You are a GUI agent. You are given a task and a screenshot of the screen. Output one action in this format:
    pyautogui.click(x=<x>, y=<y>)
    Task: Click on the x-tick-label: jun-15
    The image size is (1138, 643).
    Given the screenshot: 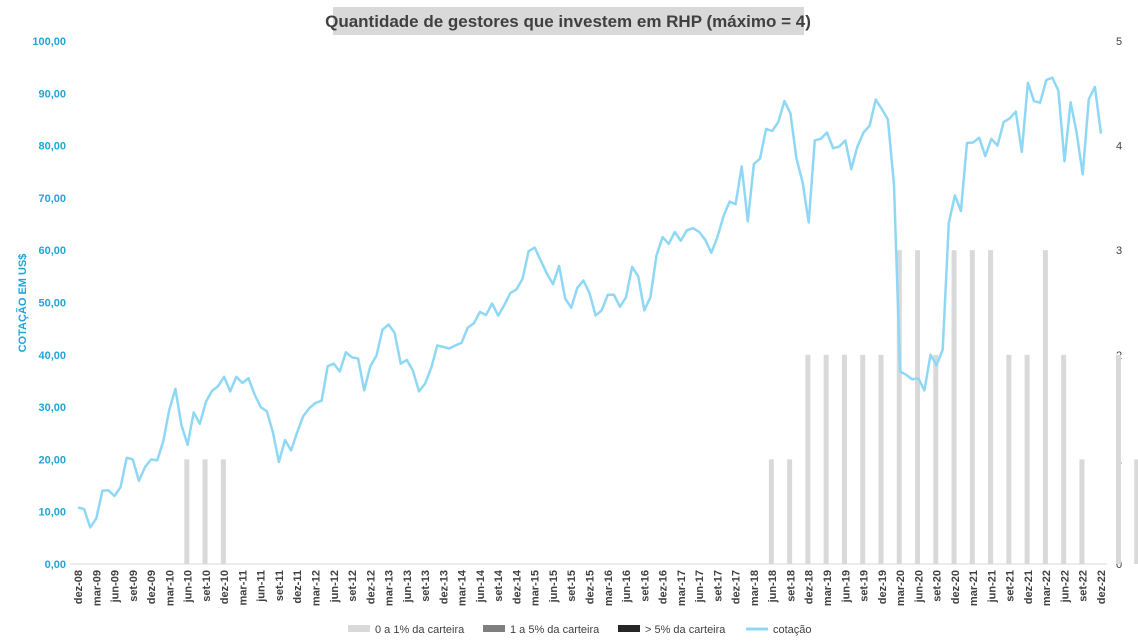 What is the action you would take?
    pyautogui.click(x=554, y=586)
    